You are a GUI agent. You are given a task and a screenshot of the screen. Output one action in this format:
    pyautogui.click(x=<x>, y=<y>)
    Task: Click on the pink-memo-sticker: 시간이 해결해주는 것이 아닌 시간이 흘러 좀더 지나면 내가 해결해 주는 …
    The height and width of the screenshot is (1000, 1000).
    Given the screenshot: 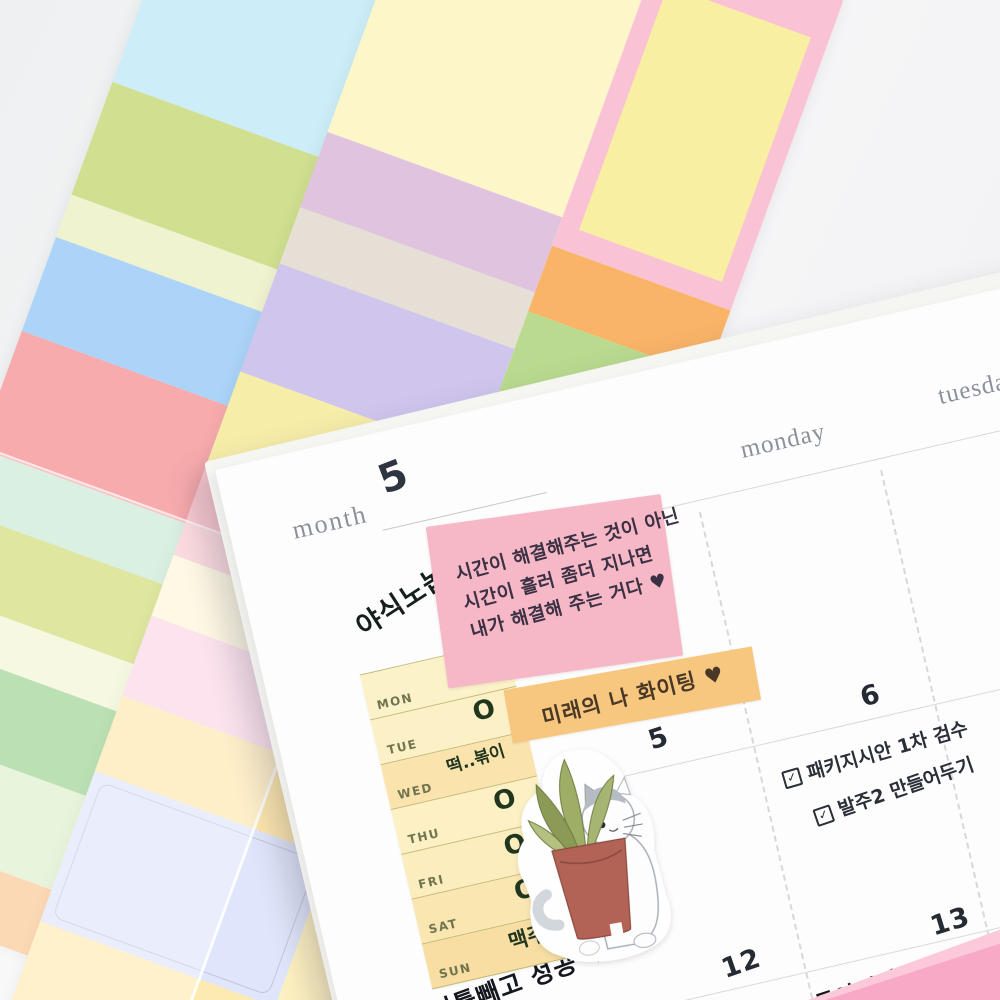 What is the action you would take?
    pyautogui.click(x=554, y=591)
    